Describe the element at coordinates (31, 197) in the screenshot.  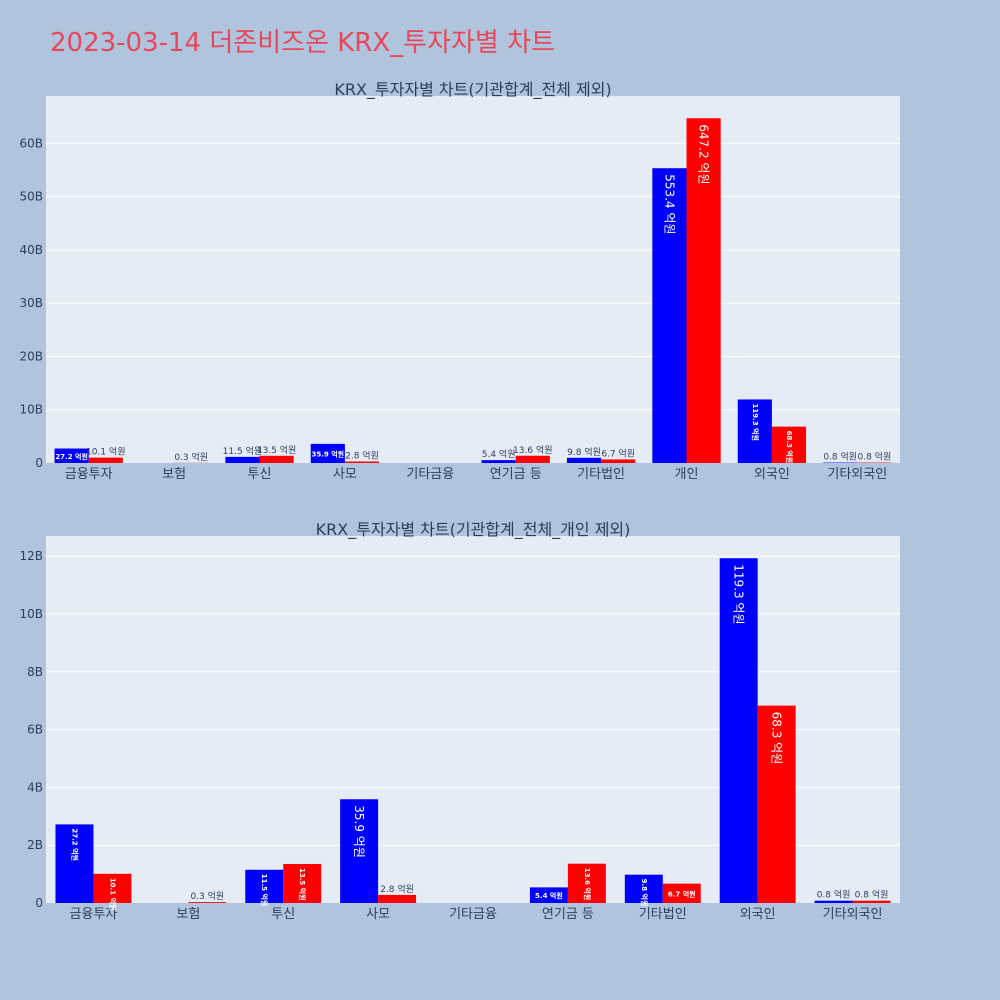
I see `y-tick-label: 50B` at that location.